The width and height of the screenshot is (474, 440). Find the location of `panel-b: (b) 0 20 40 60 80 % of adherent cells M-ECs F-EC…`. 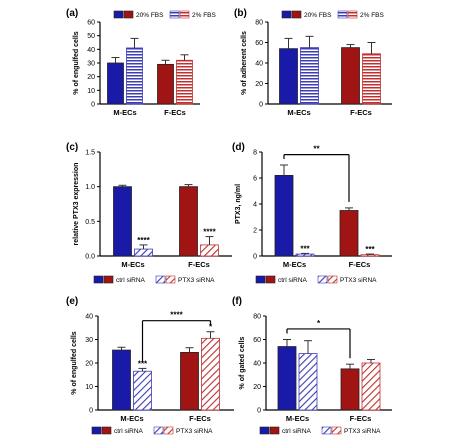

panel-b: (b) 0 20 40 60 80 % of adherent cells M-ECs F-EC… is located at coordinates (313, 62).